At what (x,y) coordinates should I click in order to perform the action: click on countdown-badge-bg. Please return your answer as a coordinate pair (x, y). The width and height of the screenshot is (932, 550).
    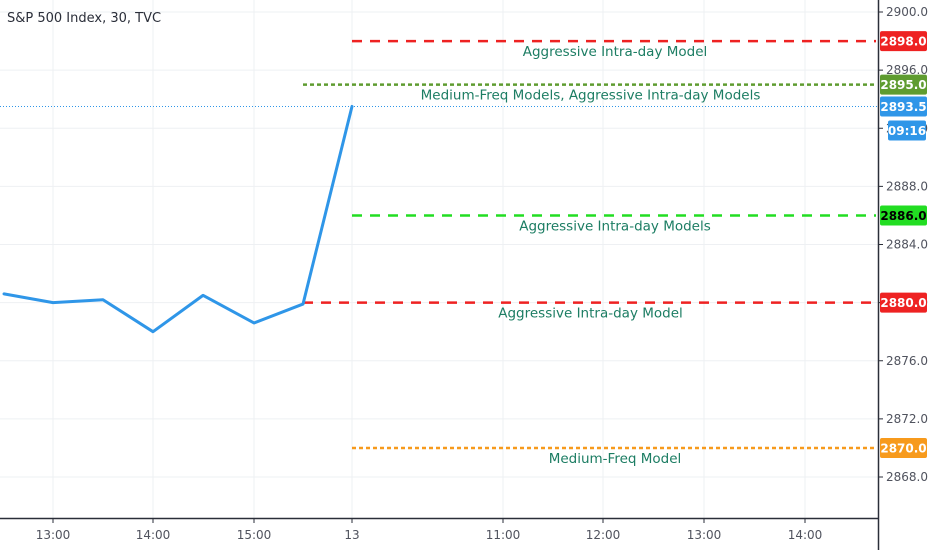
    Looking at the image, I should click on (907, 130).